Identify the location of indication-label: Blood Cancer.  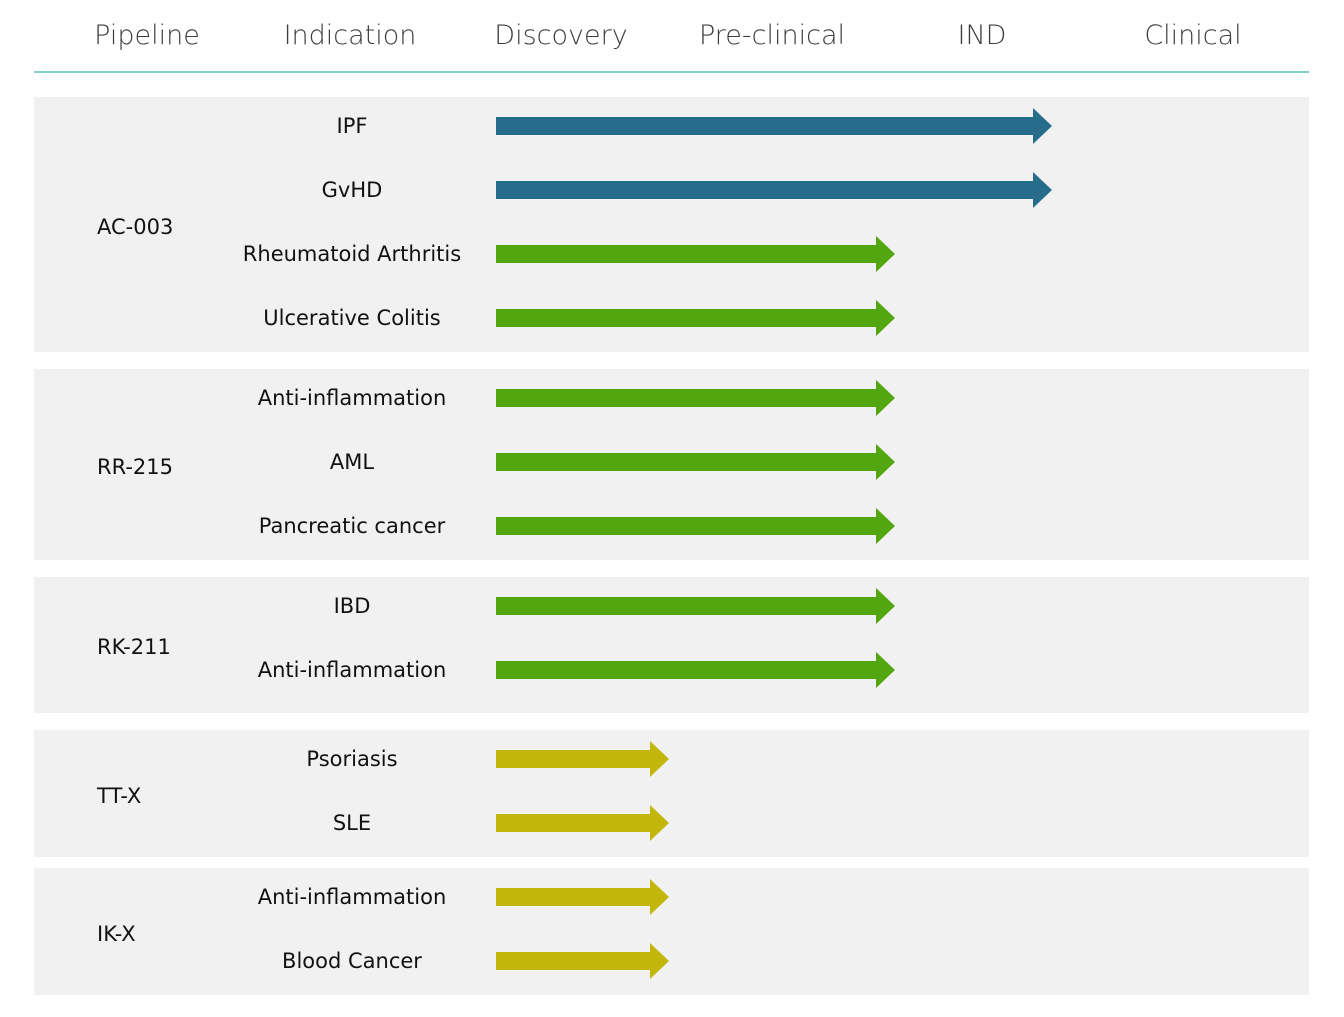
(352, 961).